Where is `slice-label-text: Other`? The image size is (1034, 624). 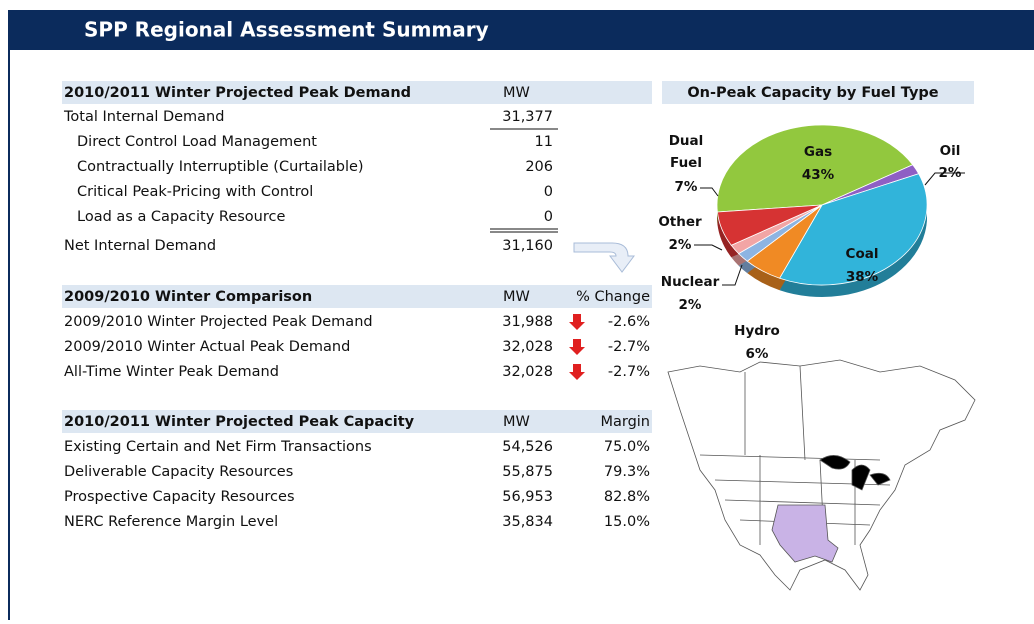 slice-label-text: Other is located at coordinates (680, 222).